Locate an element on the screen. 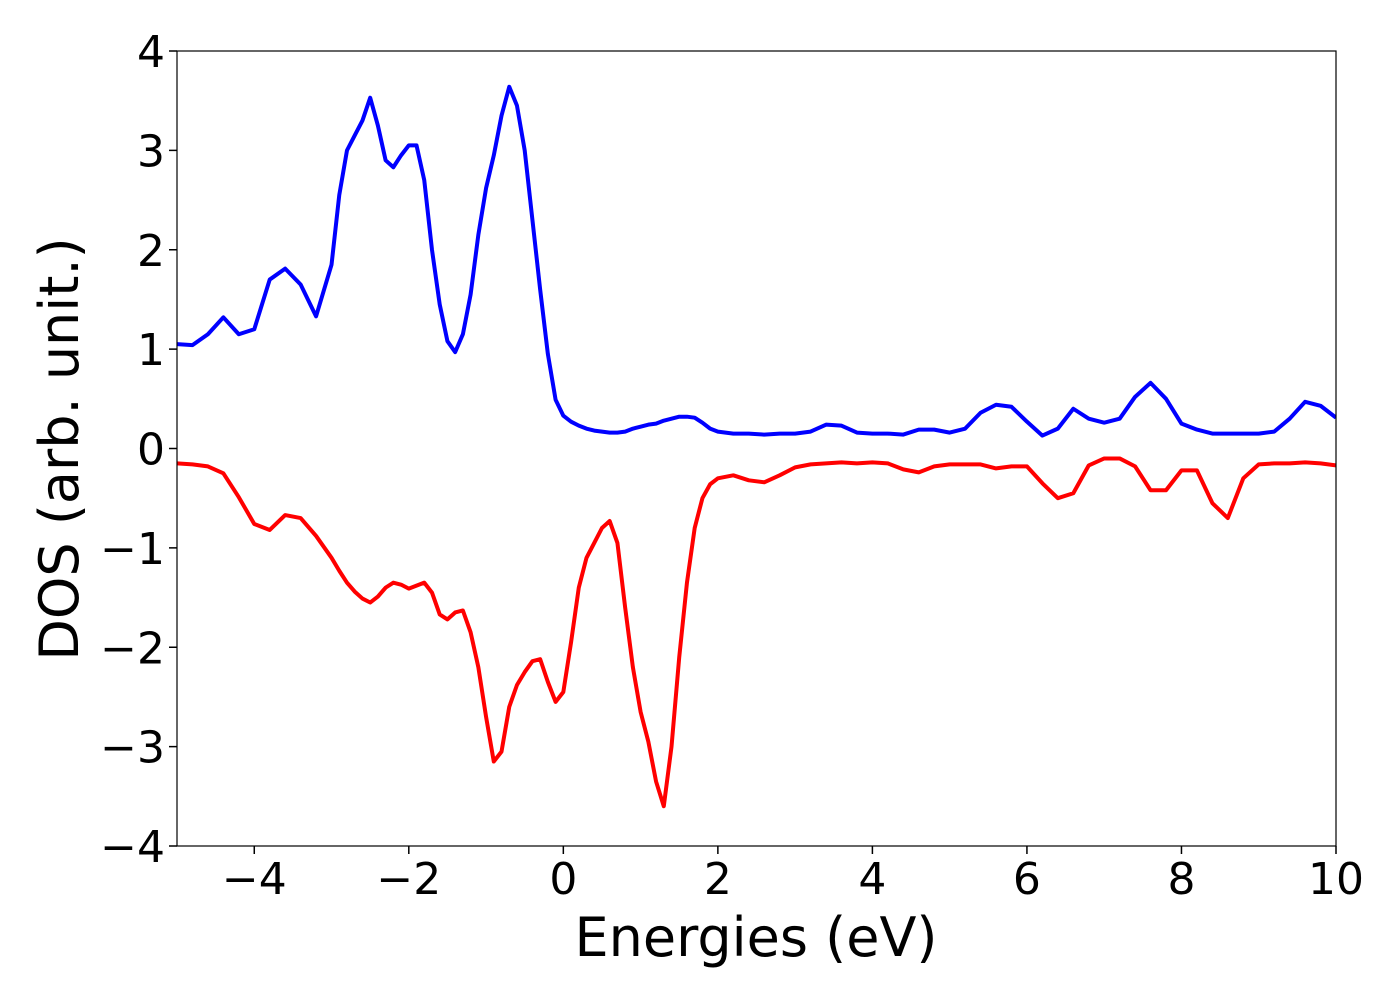 The image size is (1400, 1000). y-tick-label: −2 is located at coordinates (132, 648).